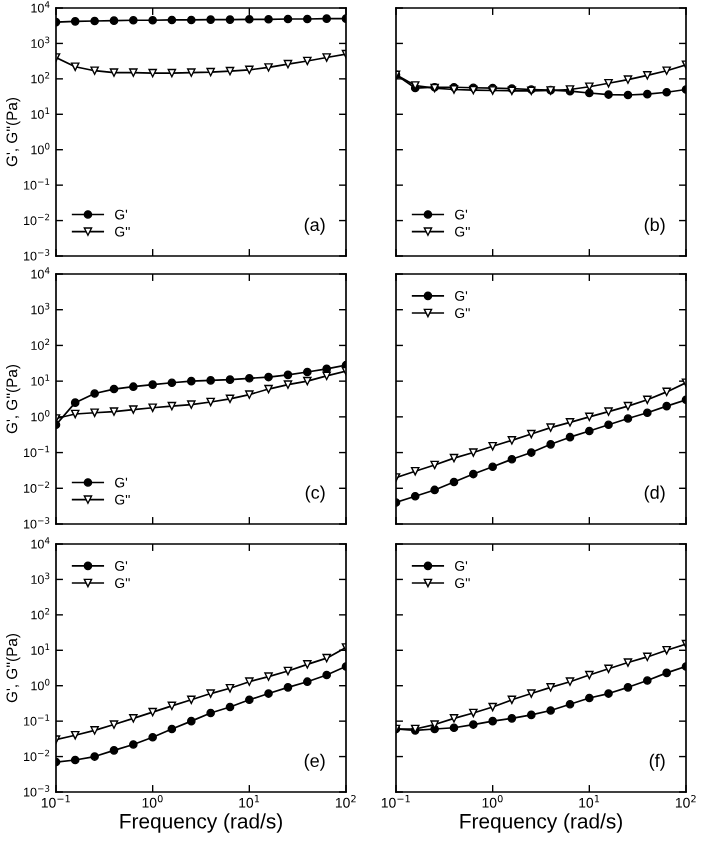 The height and width of the screenshot is (854, 728). What do you see at coordinates (654, 226) in the screenshot?
I see `annotation: (b)` at bounding box center [654, 226].